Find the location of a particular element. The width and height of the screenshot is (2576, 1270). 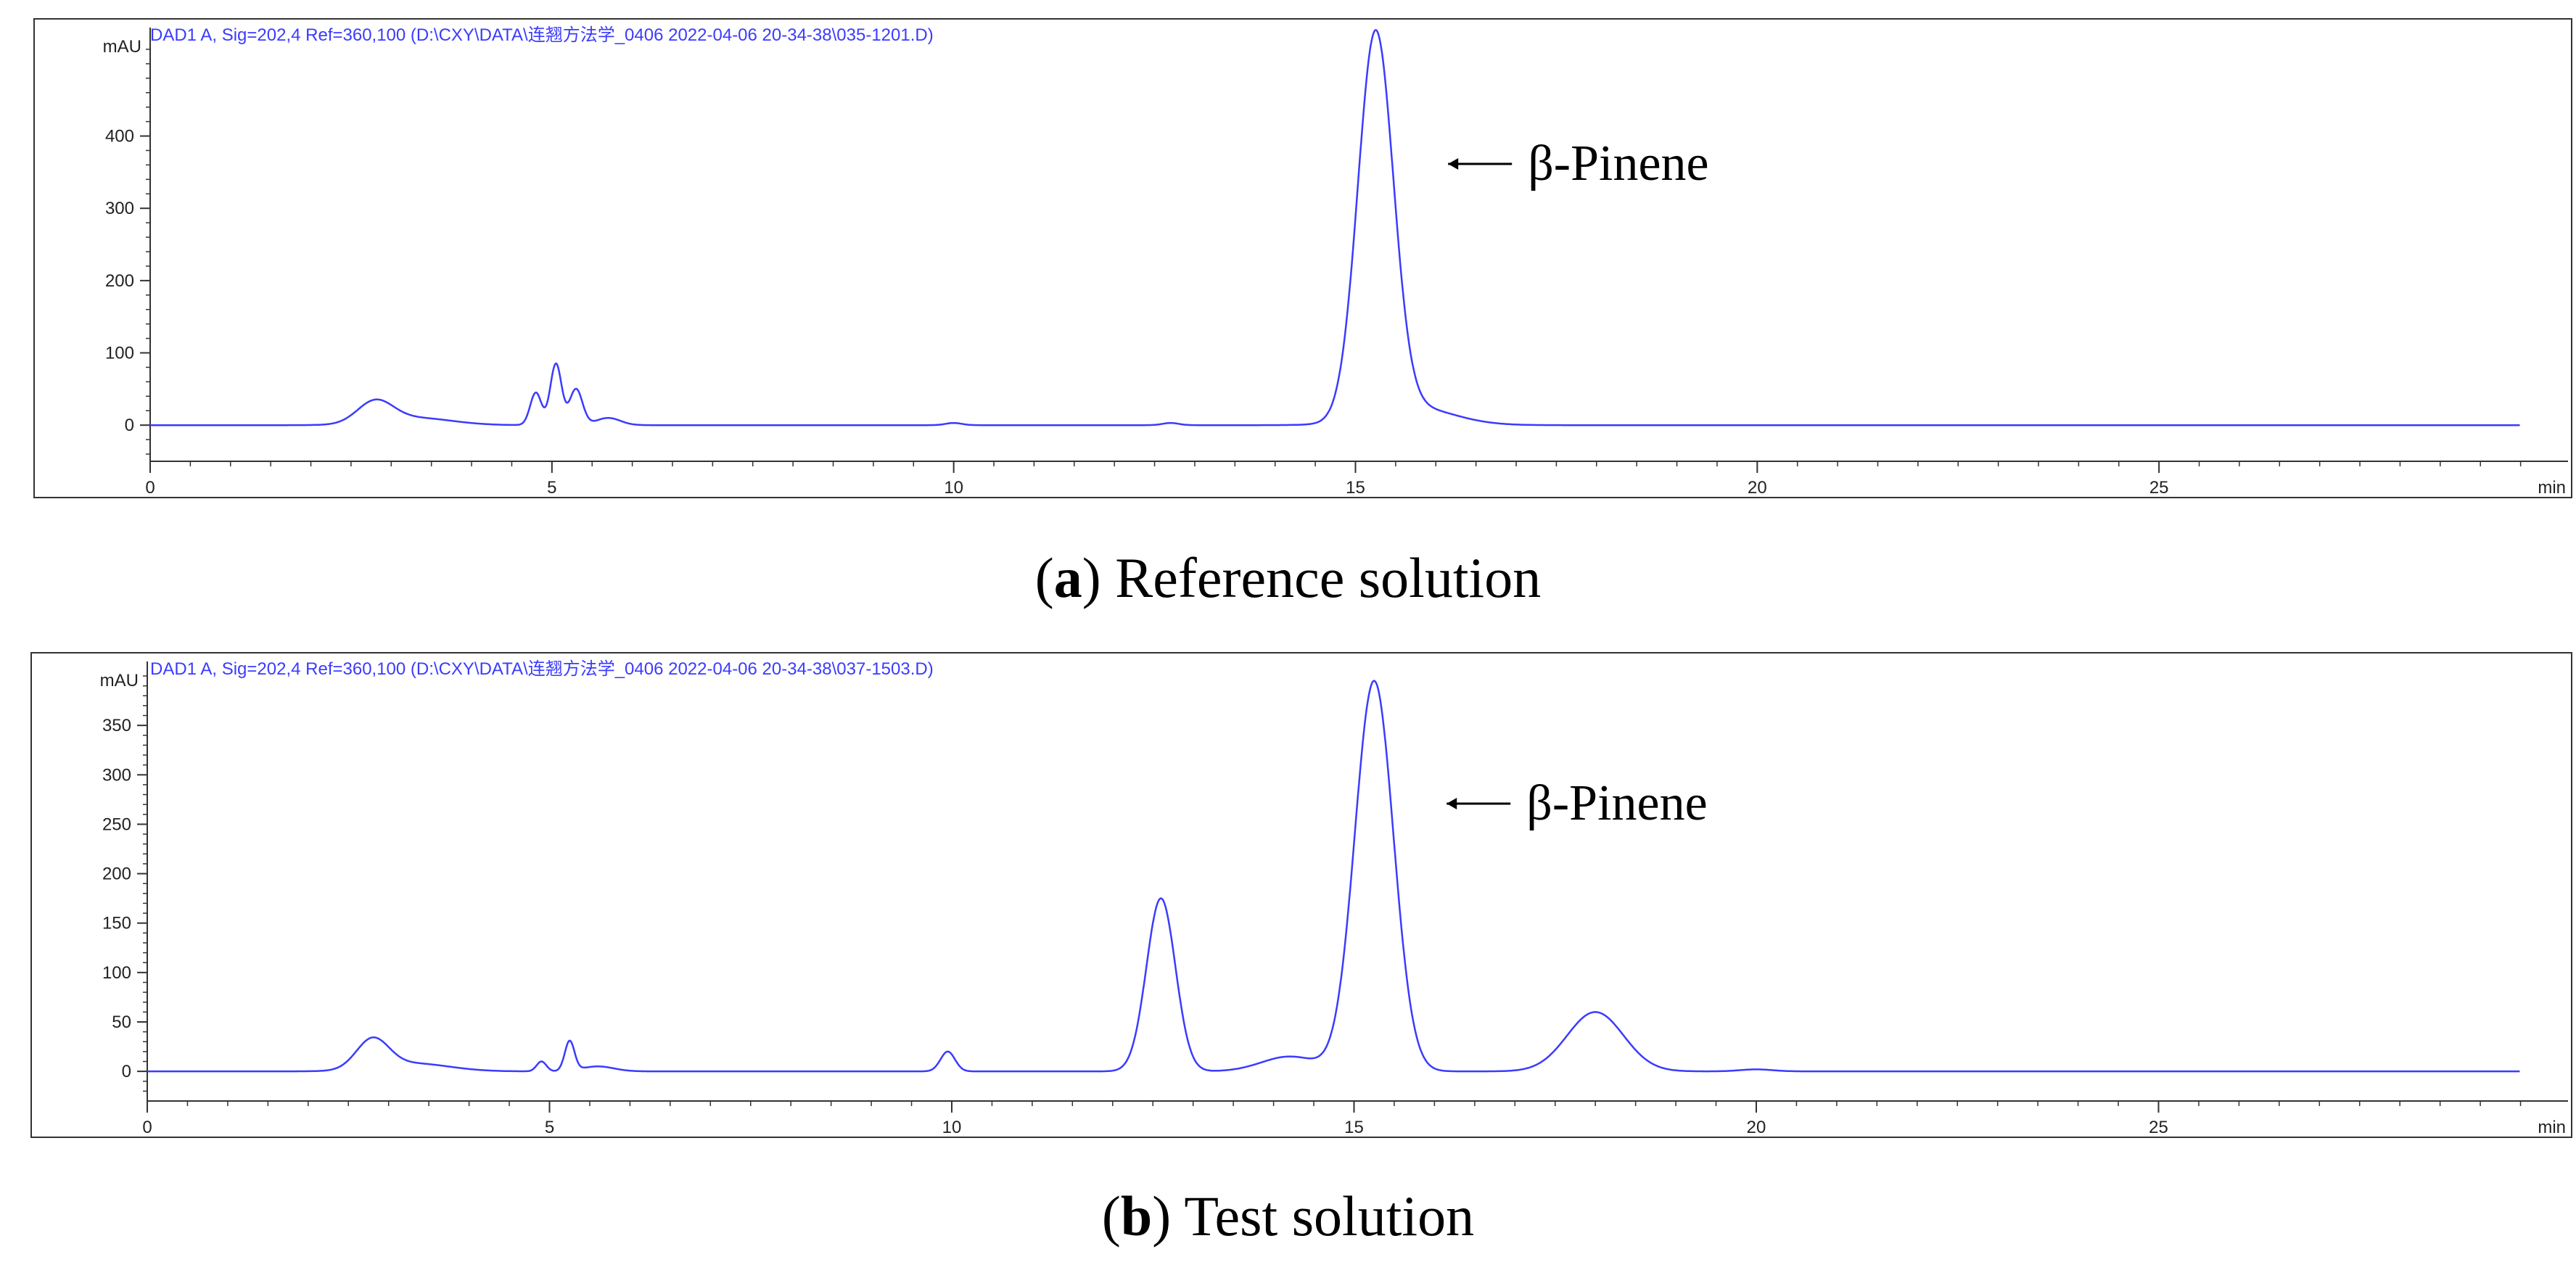

caption-letter-a: a is located at coordinates (1067, 577).